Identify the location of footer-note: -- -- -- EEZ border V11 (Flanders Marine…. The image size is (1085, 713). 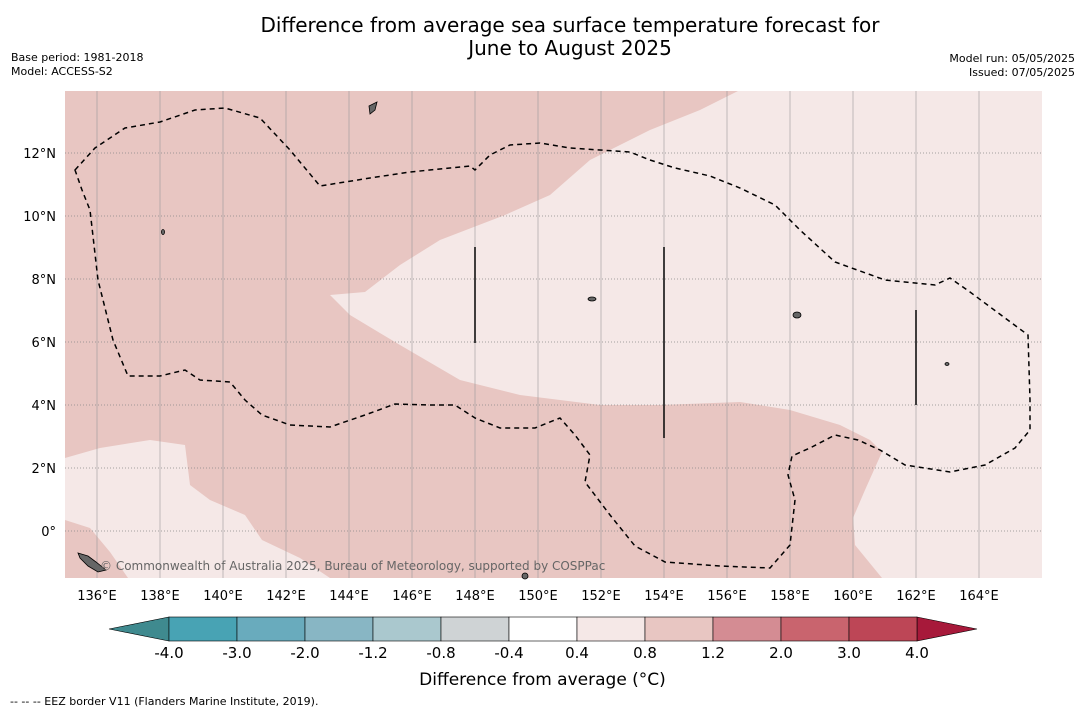
(164, 701).